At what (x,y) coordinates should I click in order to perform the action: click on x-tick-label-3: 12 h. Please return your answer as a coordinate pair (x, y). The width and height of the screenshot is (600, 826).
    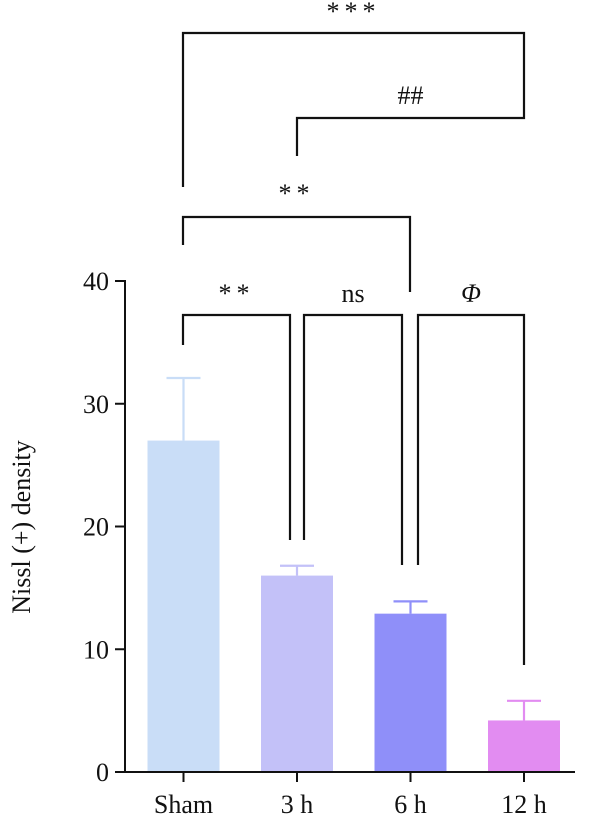
    Looking at the image, I should click on (524, 804).